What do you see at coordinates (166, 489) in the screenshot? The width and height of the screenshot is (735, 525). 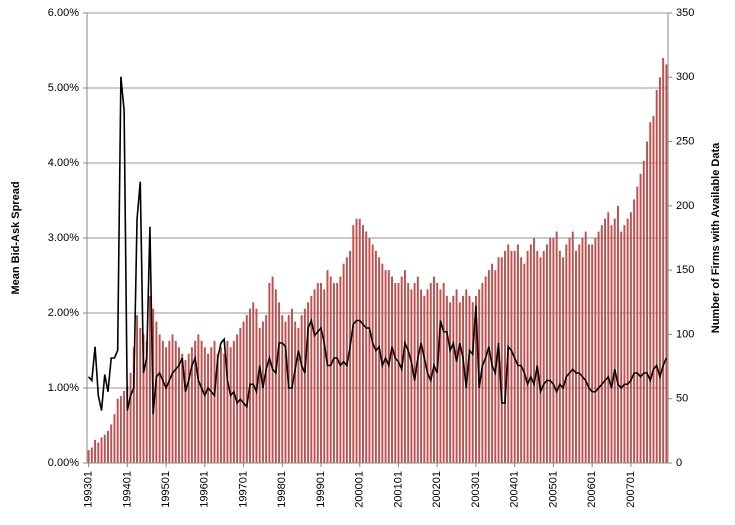 I see `x-tick-label: 199501` at bounding box center [166, 489].